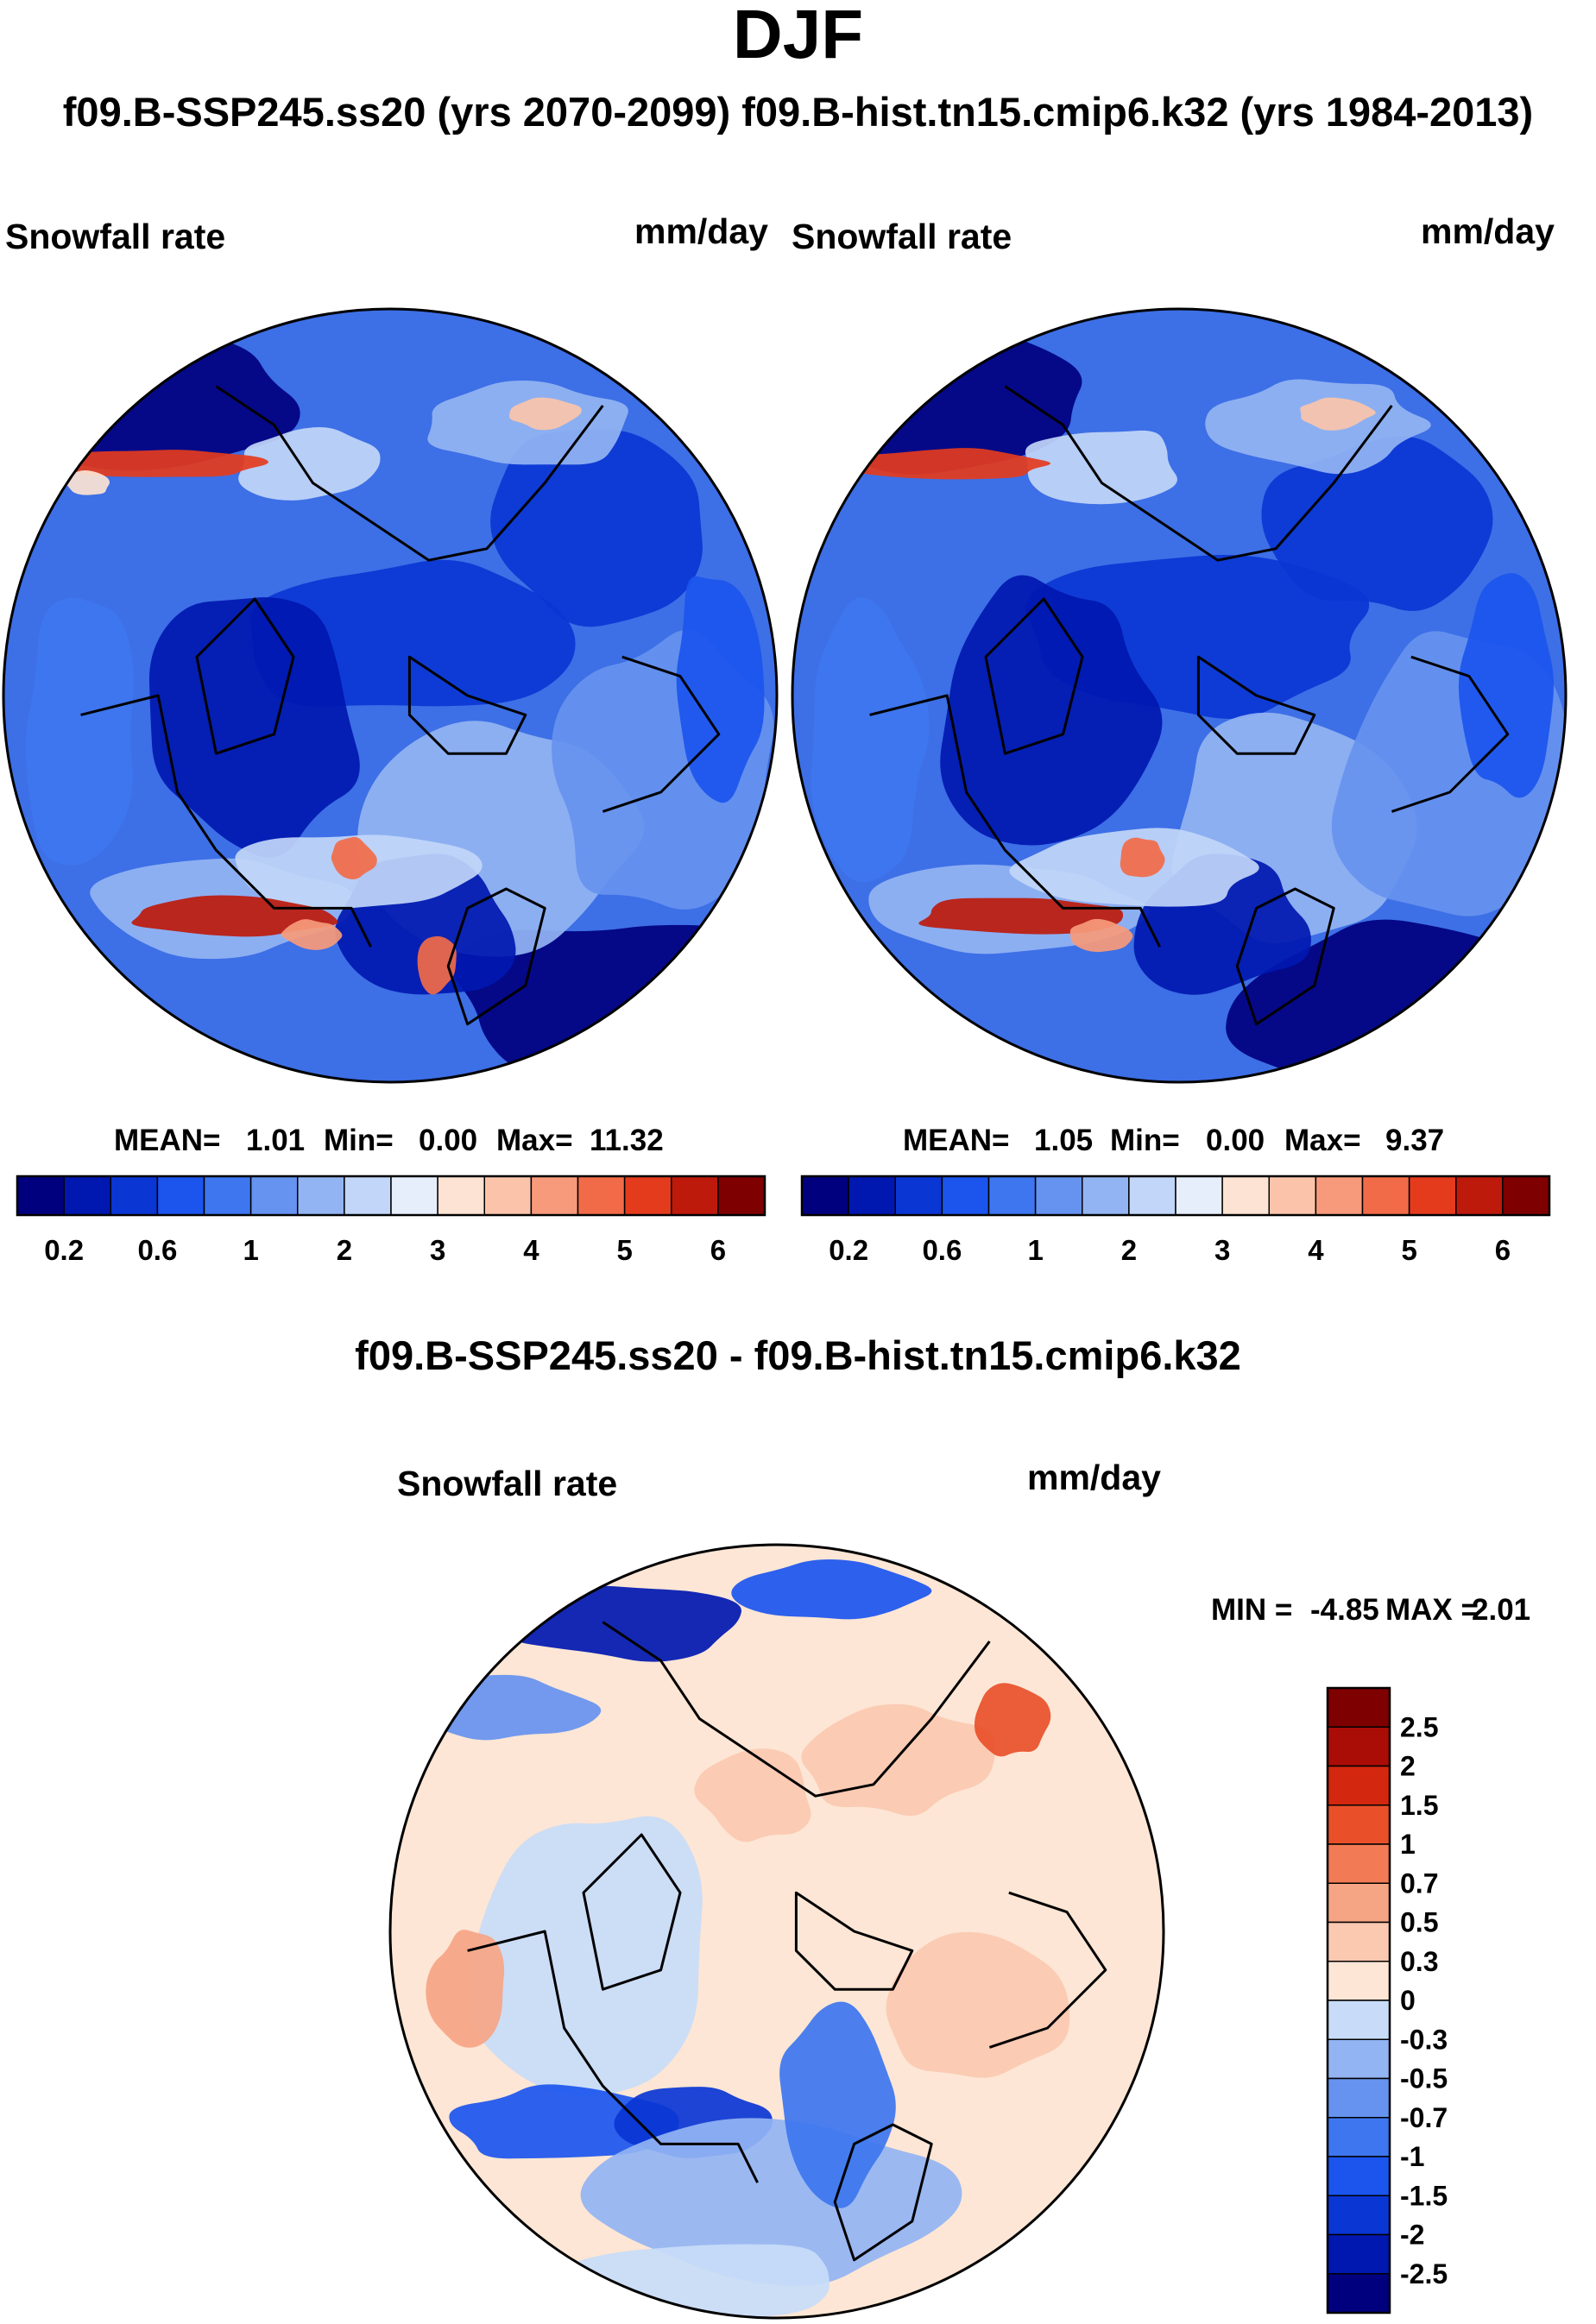 This screenshot has width=1596, height=2324. Describe the element at coordinates (507, 1483) in the screenshot. I see `panel3-variable-label: Snowfall rate` at that location.